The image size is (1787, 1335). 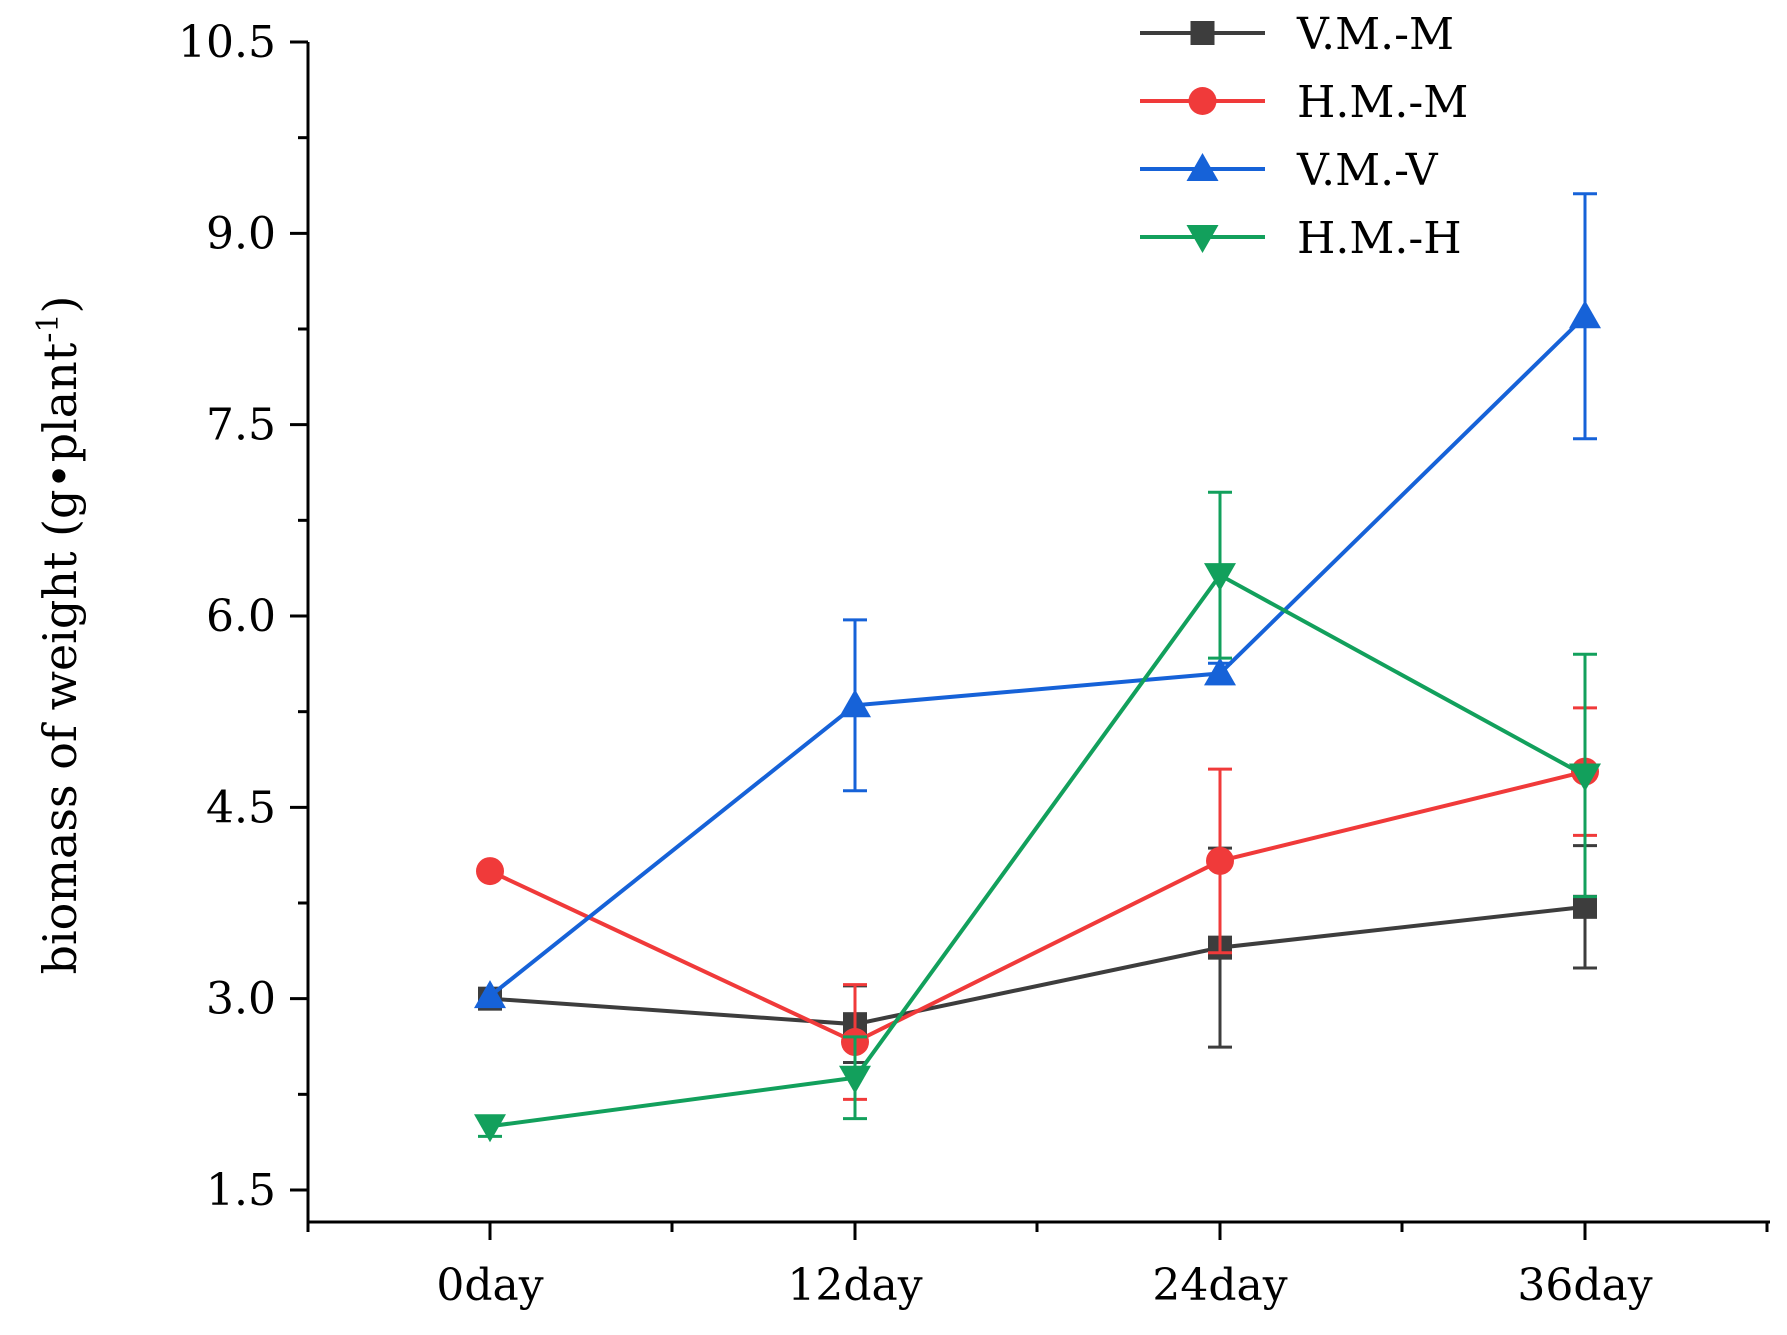 I want to click on x-tick-label: 0day, so click(x=489, y=1285).